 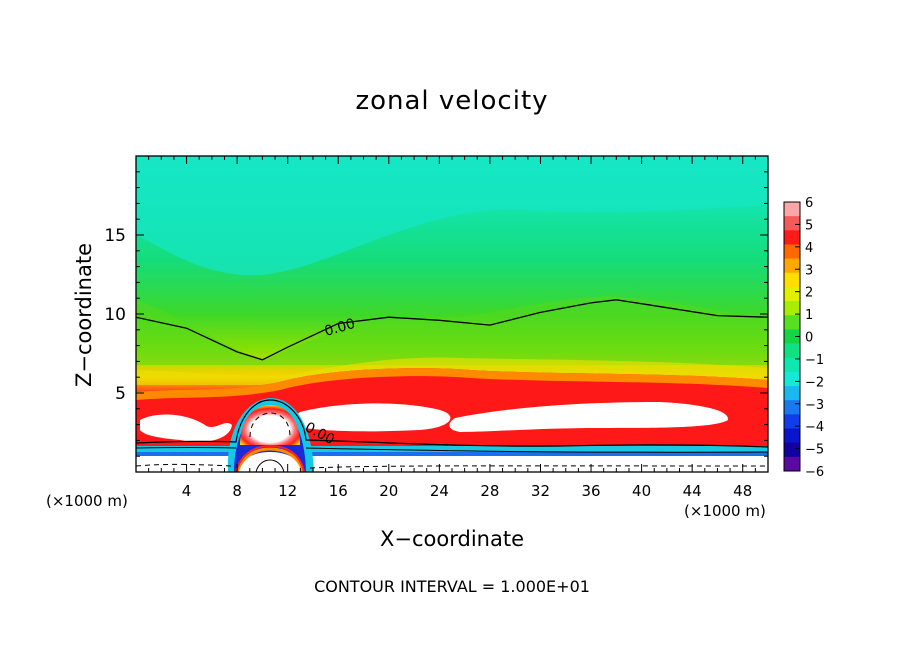 I want to click on colorbar-tick-label: 5, so click(x=809, y=225).